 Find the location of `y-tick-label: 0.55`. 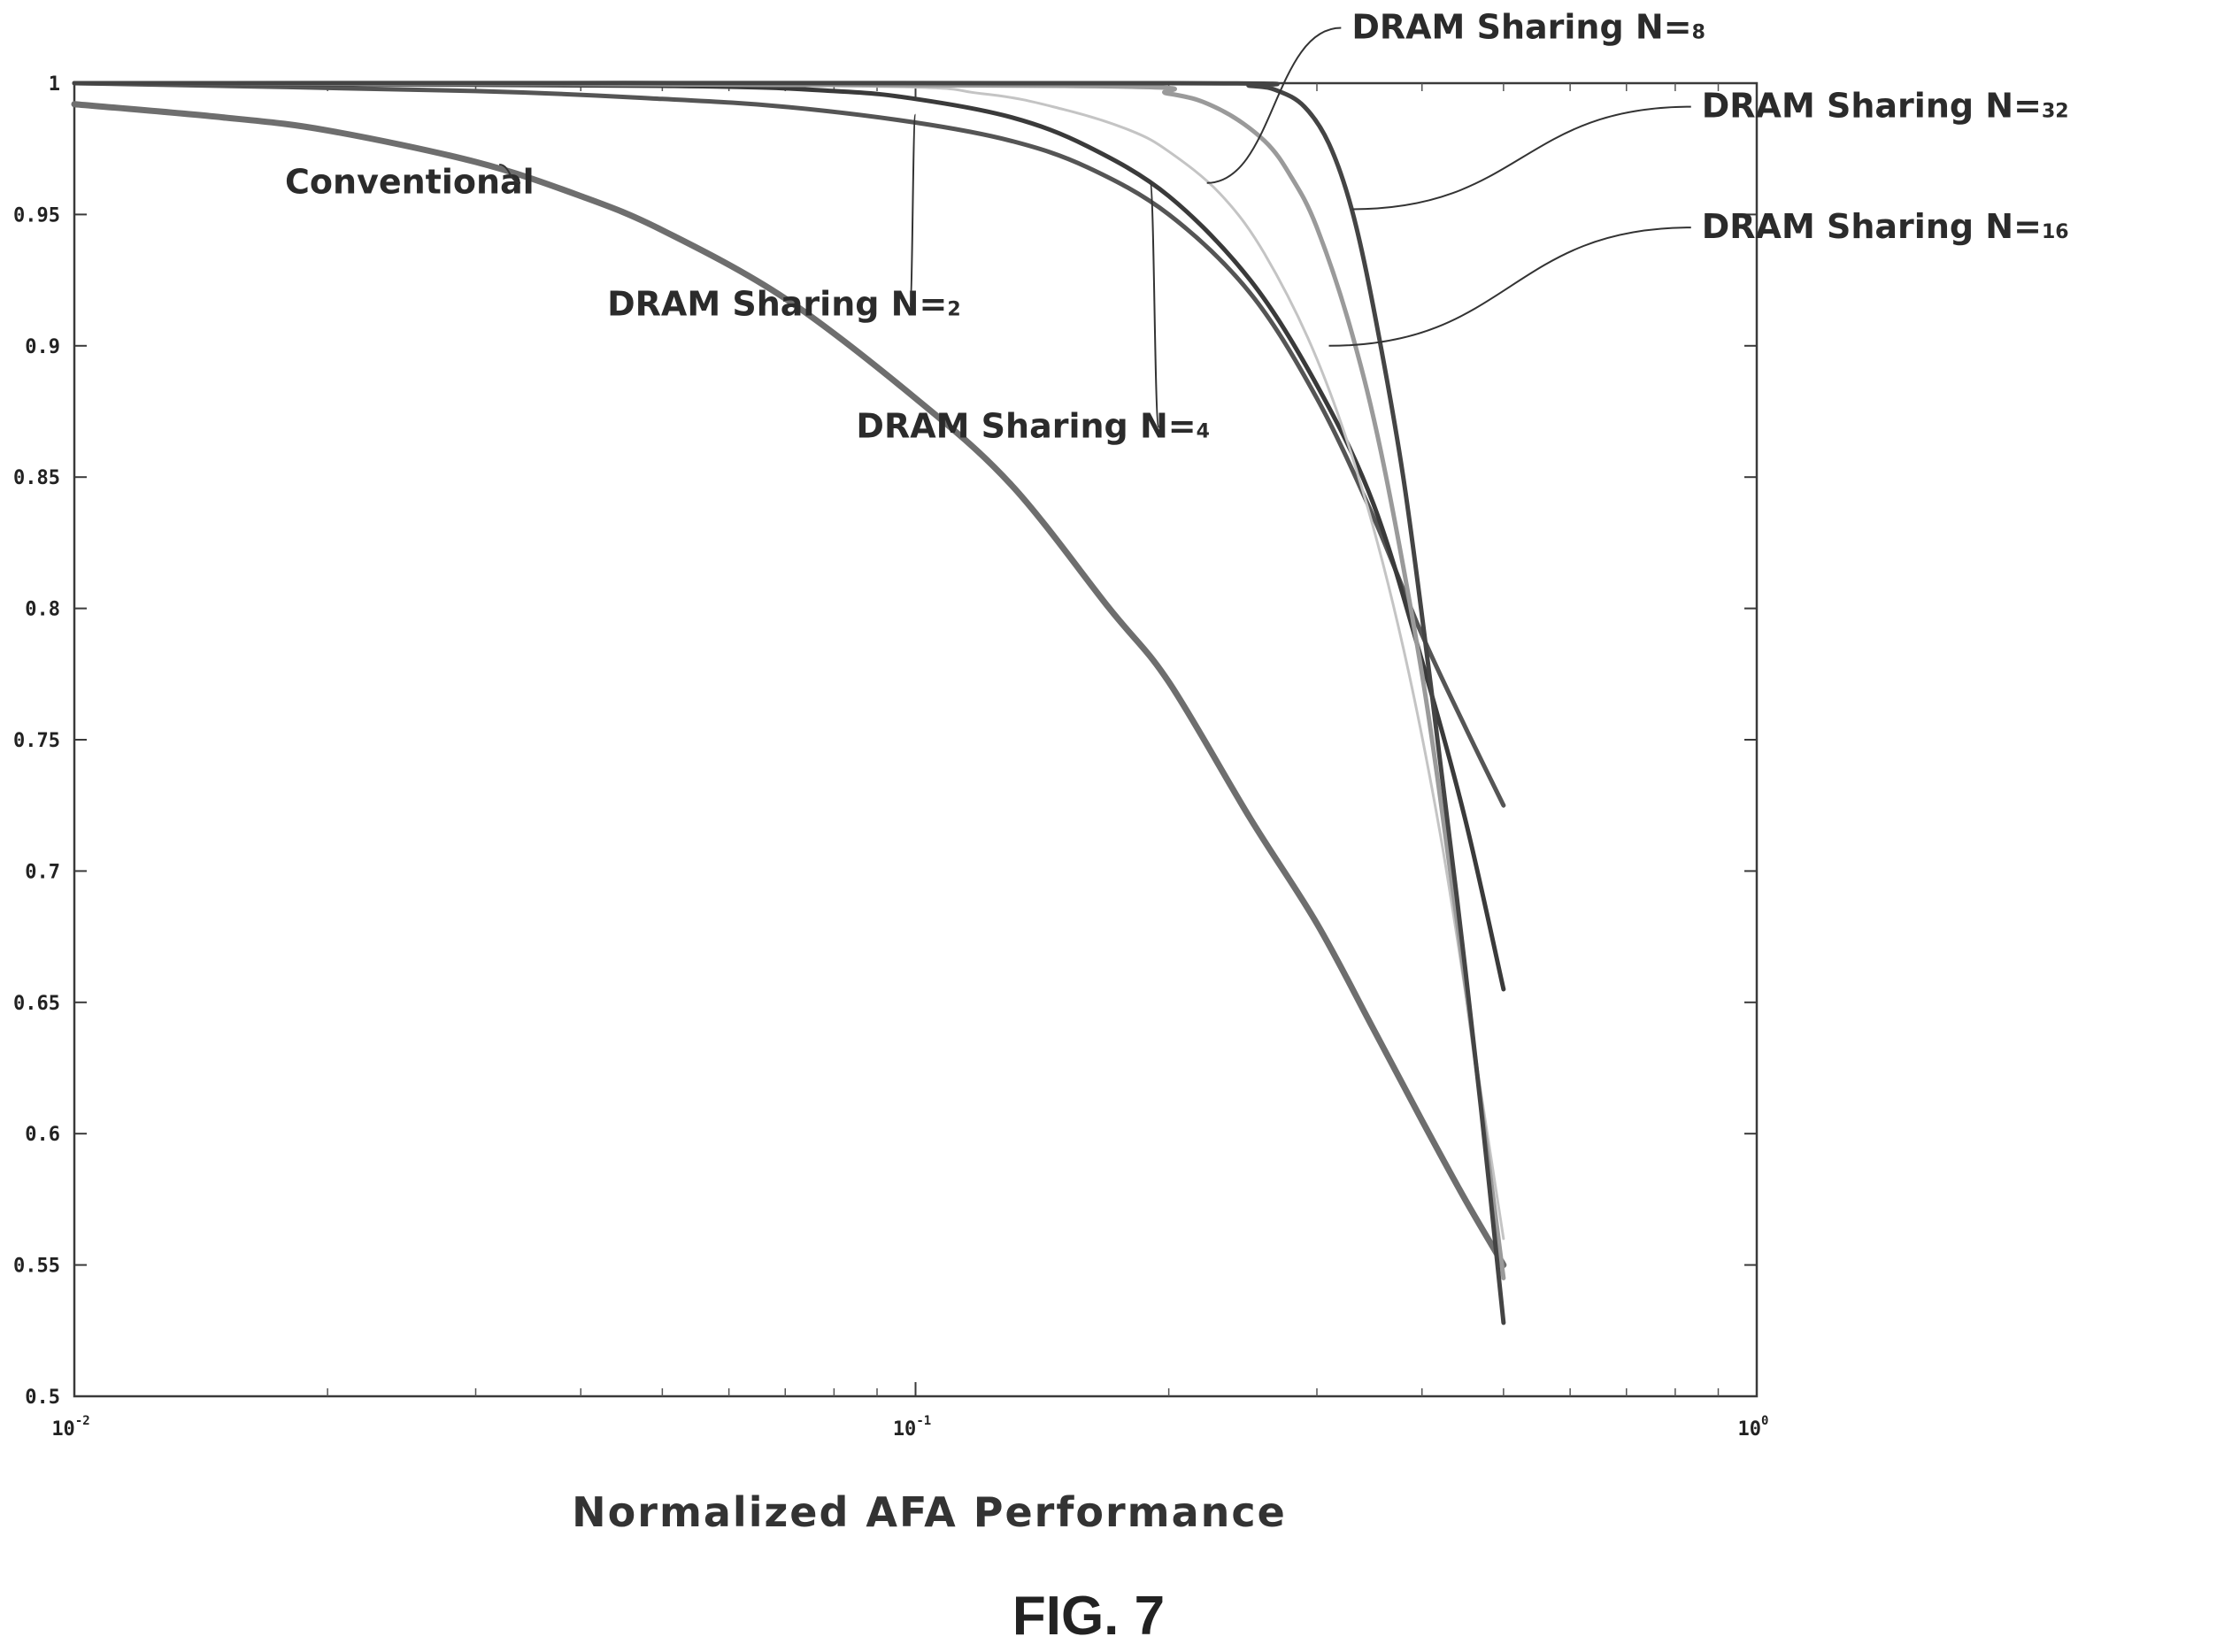

y-tick-label: 0.55 is located at coordinates (36, 1267).